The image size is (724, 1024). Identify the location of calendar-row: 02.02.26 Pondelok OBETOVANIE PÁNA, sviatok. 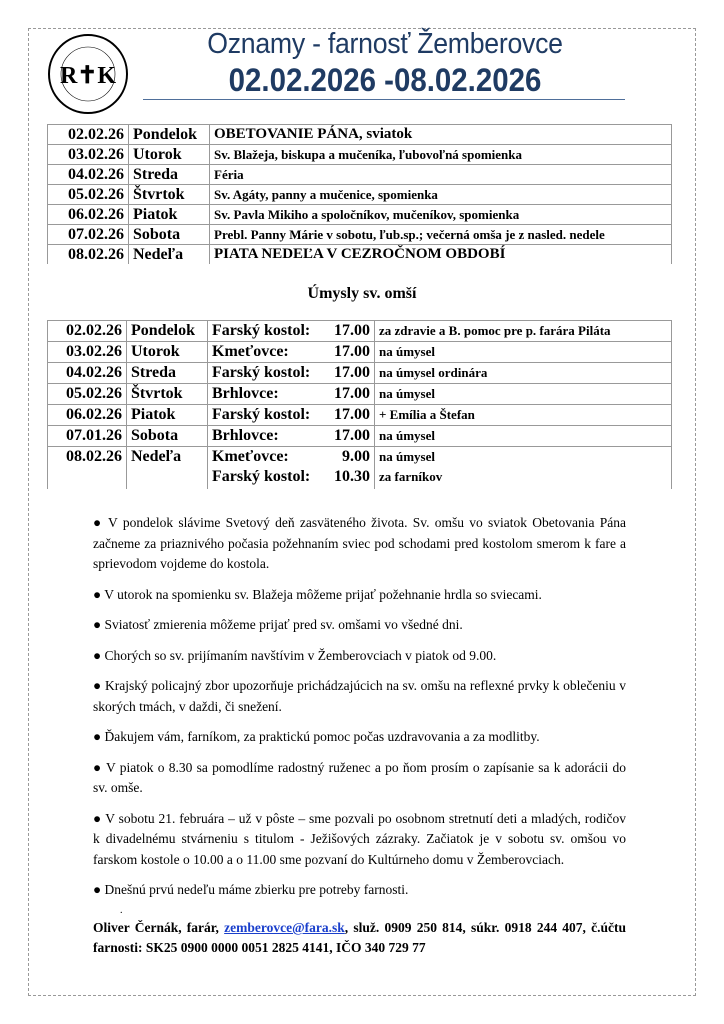
(359, 134).